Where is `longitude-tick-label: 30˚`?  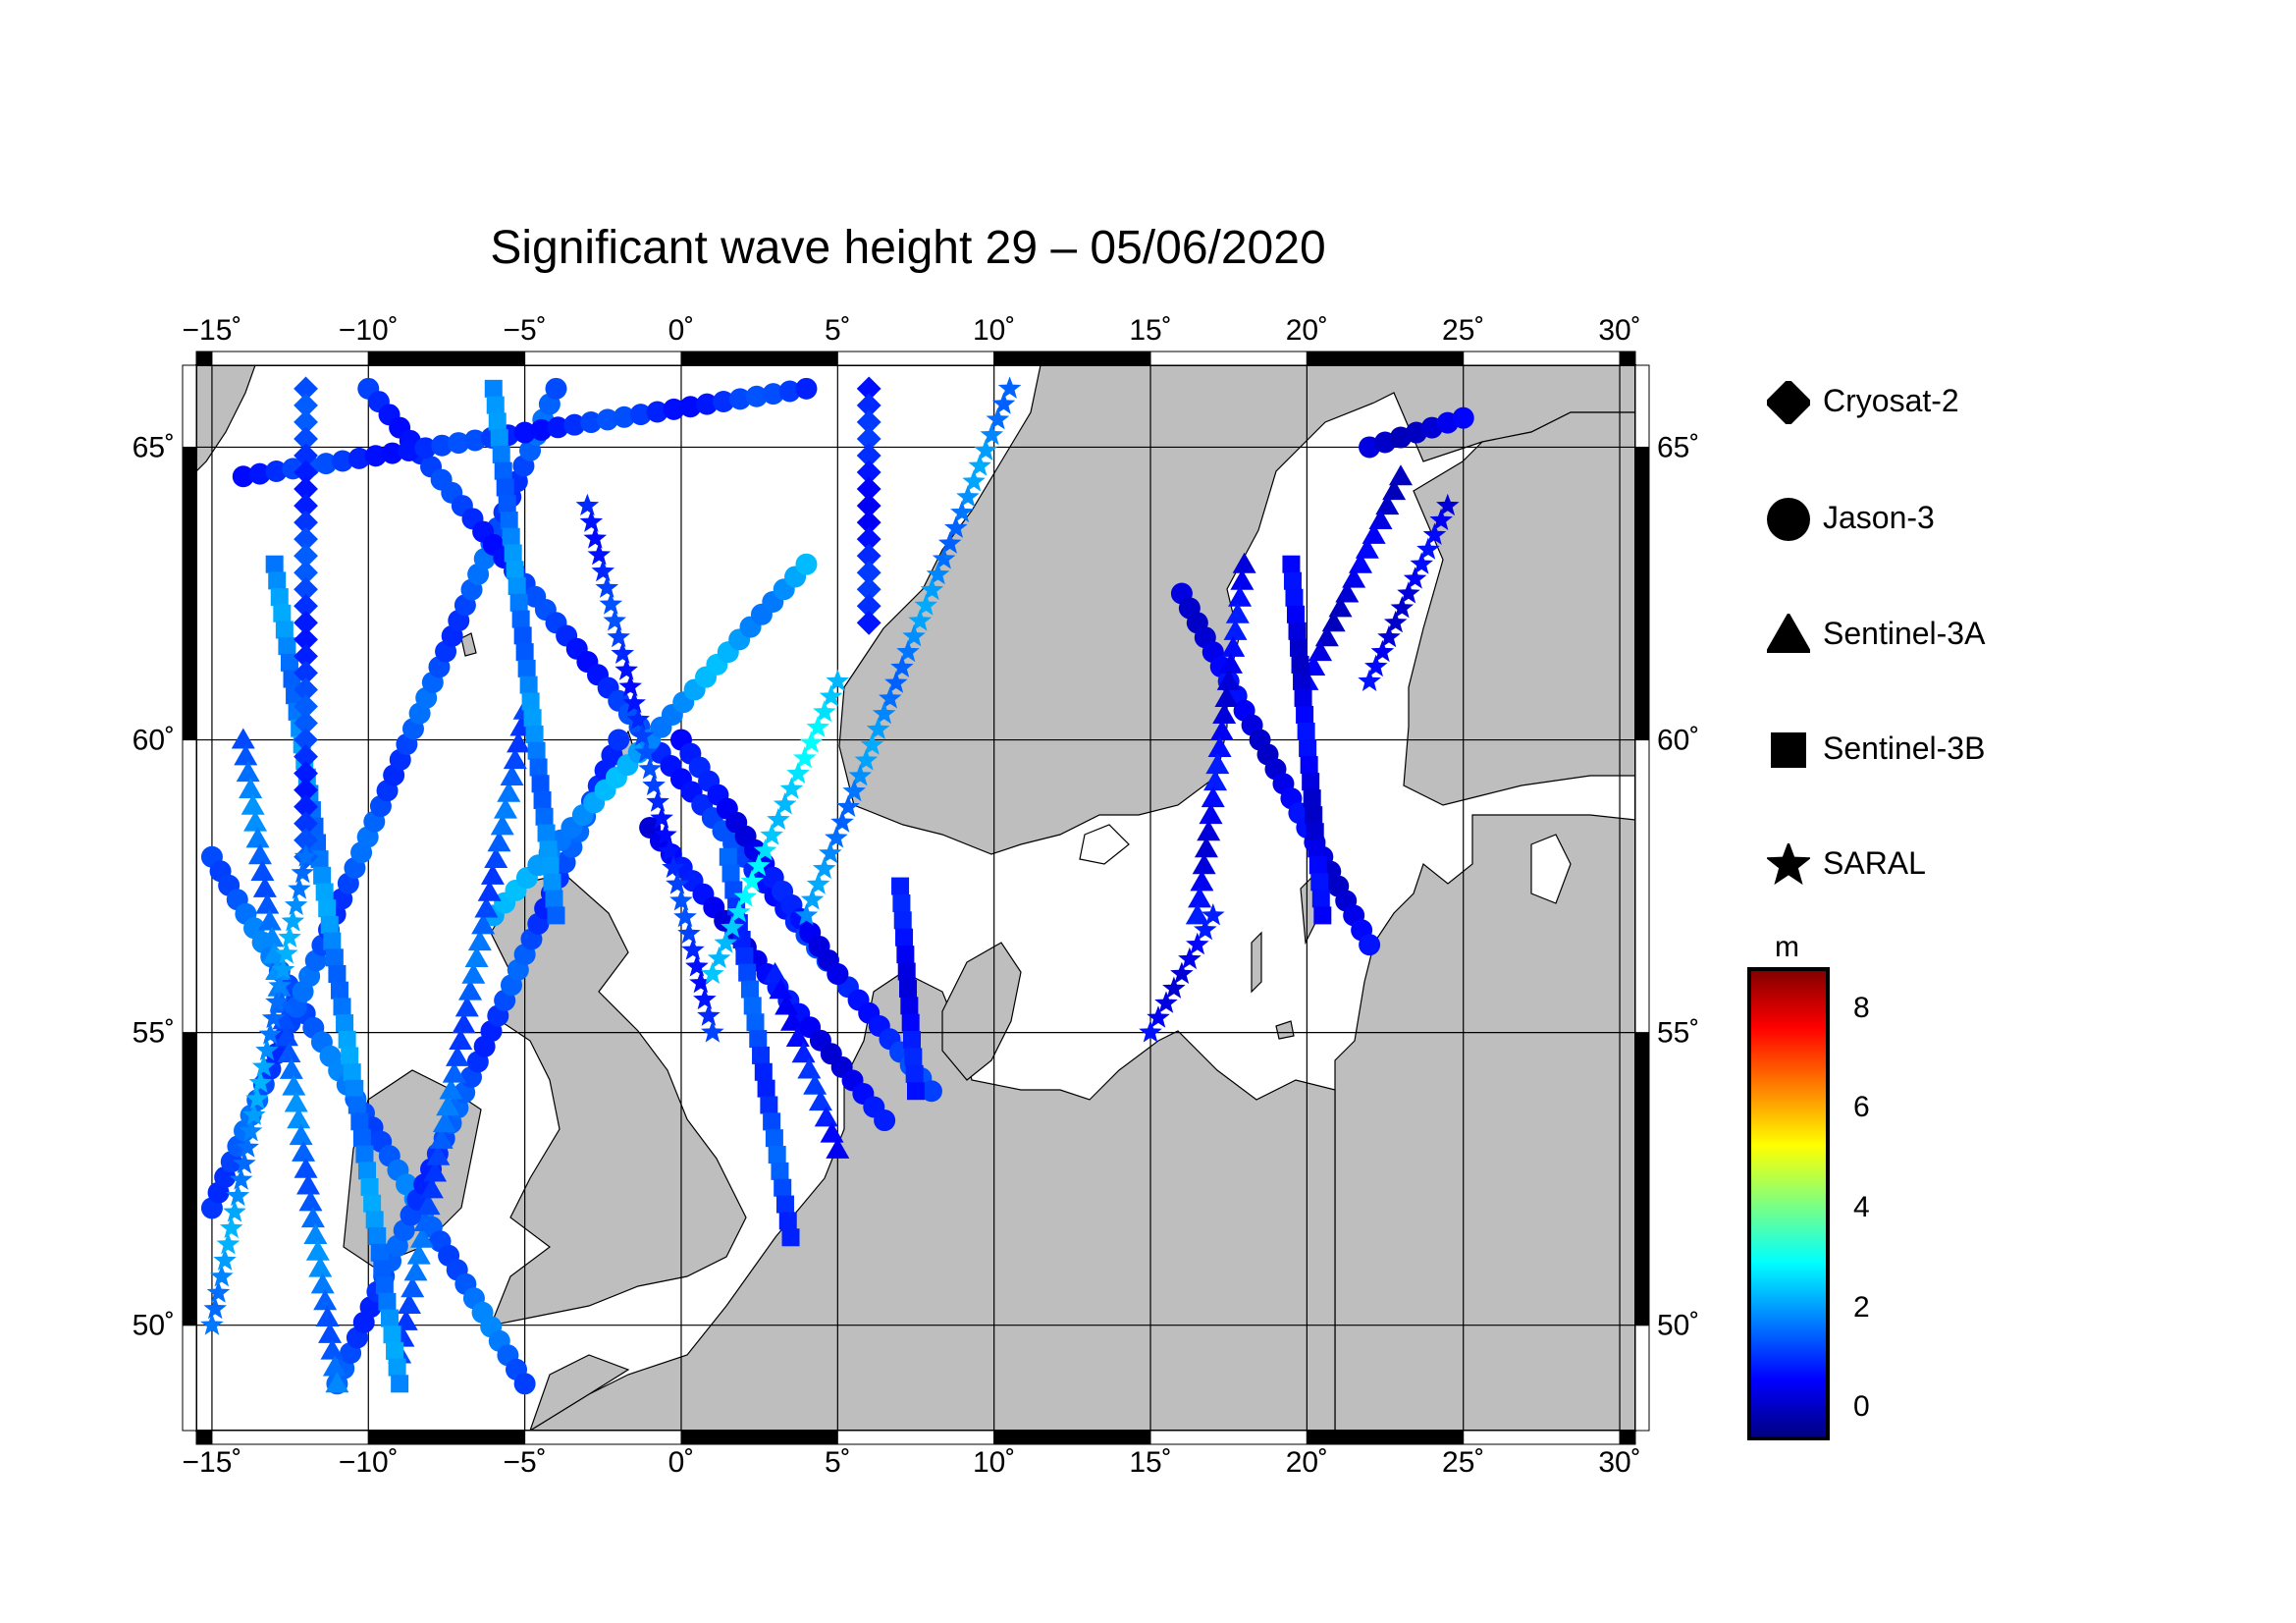
longitude-tick-label: 30˚ is located at coordinates (1619, 1462).